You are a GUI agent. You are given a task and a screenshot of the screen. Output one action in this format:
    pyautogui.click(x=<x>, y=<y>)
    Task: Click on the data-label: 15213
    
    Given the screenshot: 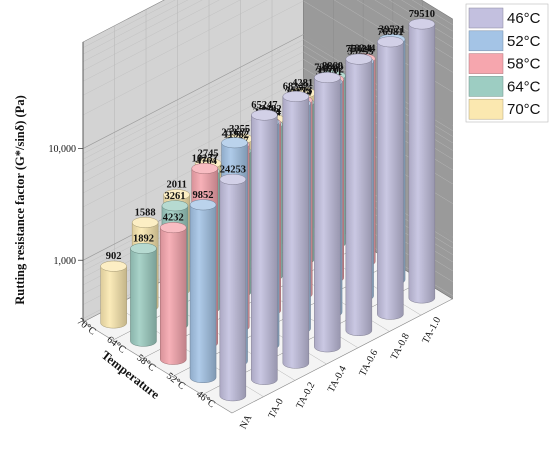 What is the action you would take?
    pyautogui.click(x=299, y=90)
    